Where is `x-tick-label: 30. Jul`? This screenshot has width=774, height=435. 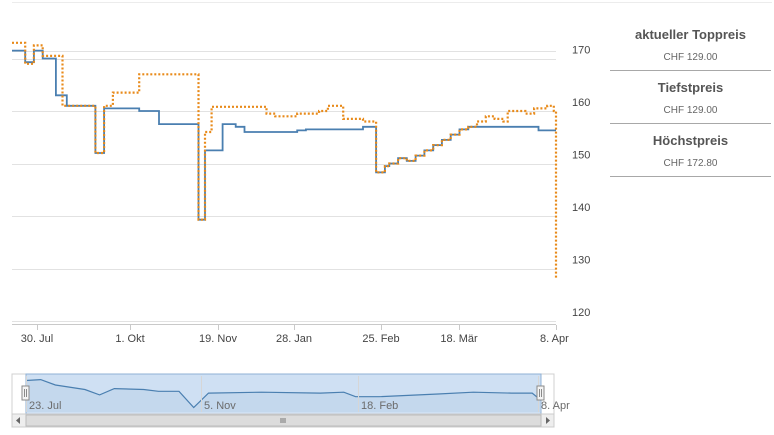
x-tick-label: 30. Jul is located at coordinates (37, 339).